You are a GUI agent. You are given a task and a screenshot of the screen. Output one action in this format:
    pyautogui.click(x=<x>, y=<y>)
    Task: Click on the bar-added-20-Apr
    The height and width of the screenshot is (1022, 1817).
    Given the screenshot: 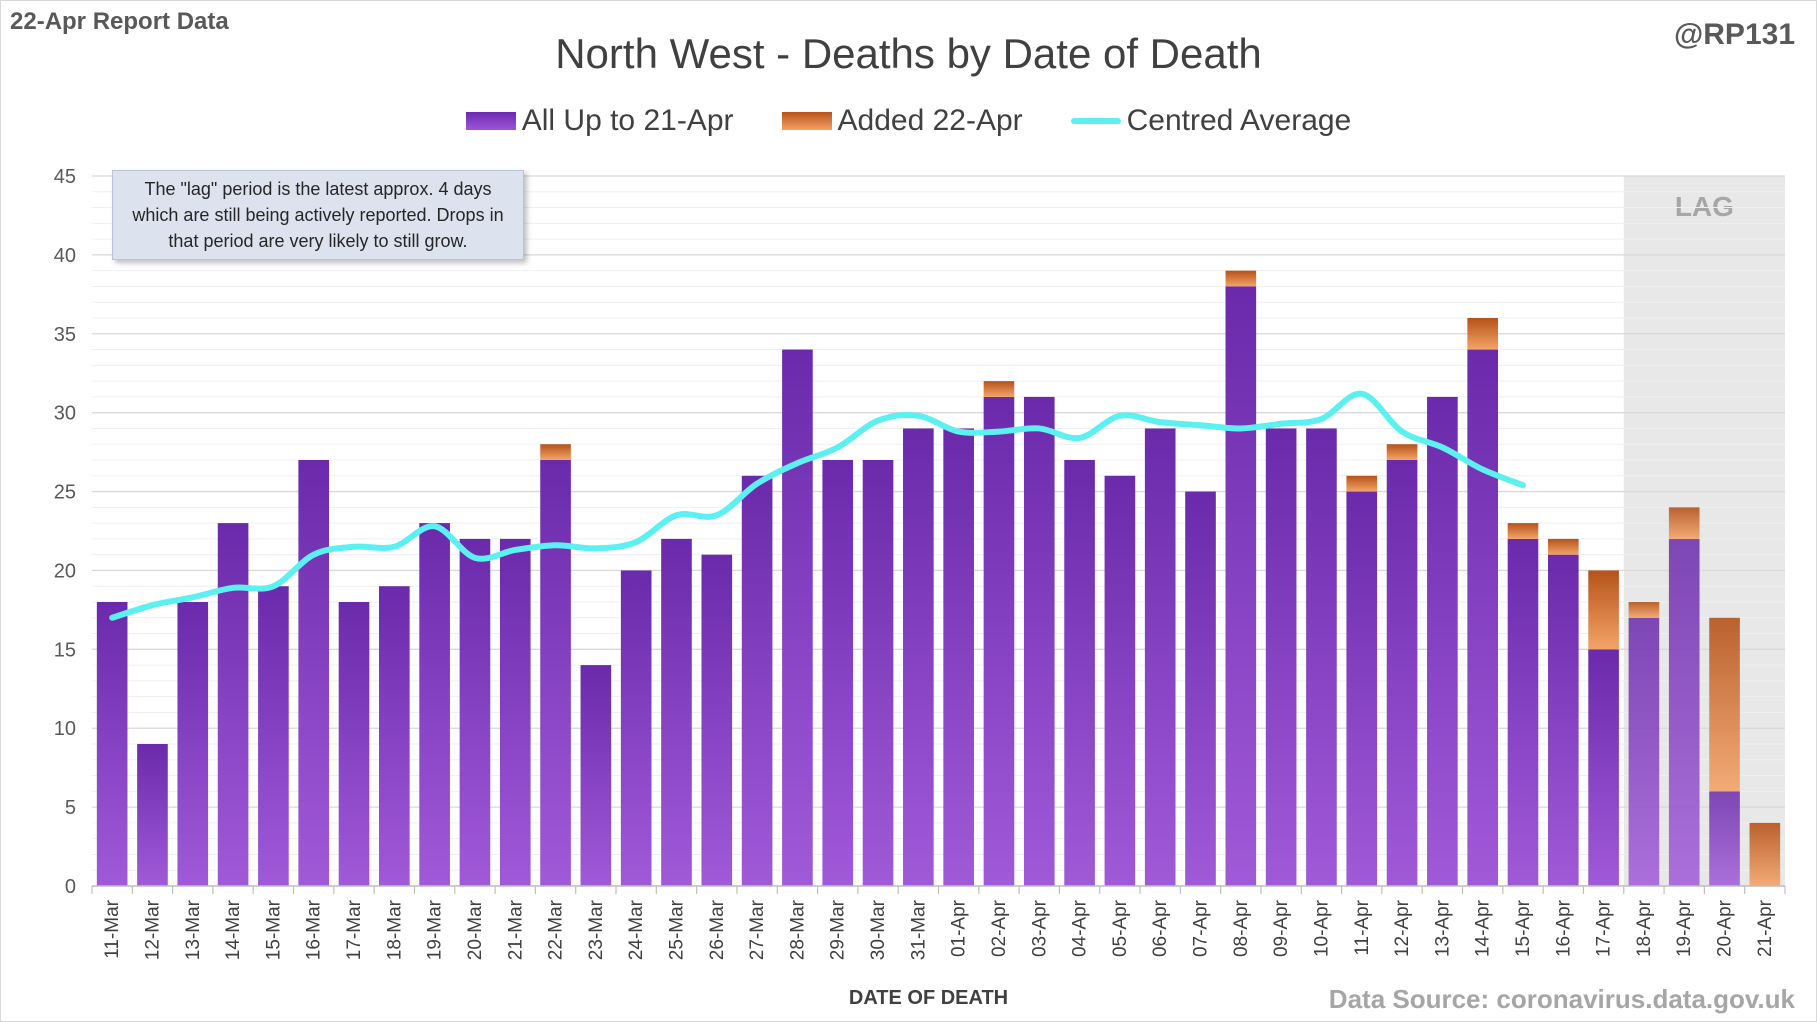 What is the action you would take?
    pyautogui.click(x=1724, y=704)
    